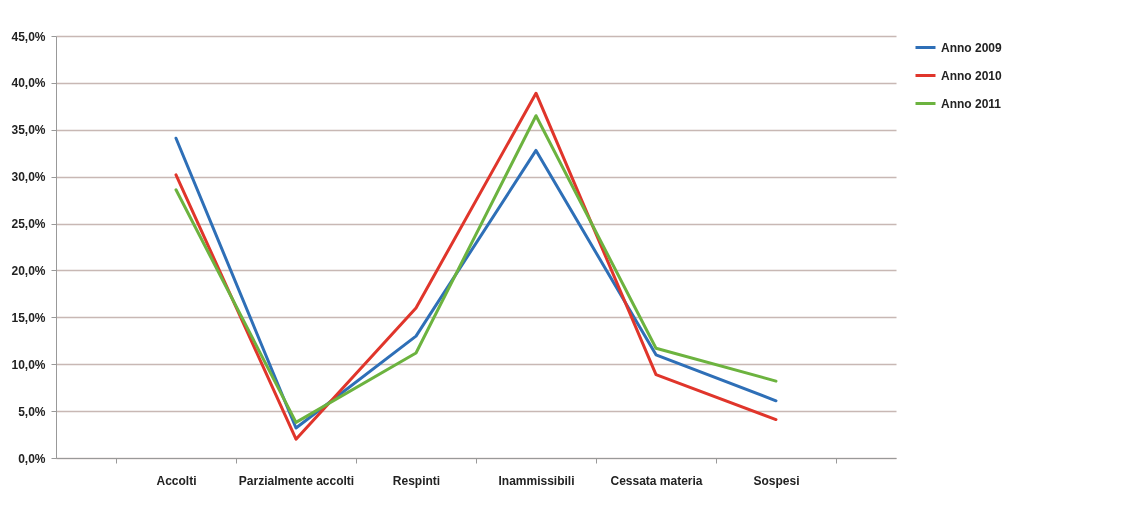 Image resolution: width=1145 pixels, height=514 pixels. What do you see at coordinates (176, 480) in the screenshot?
I see `x-tick-label: Accolti` at bounding box center [176, 480].